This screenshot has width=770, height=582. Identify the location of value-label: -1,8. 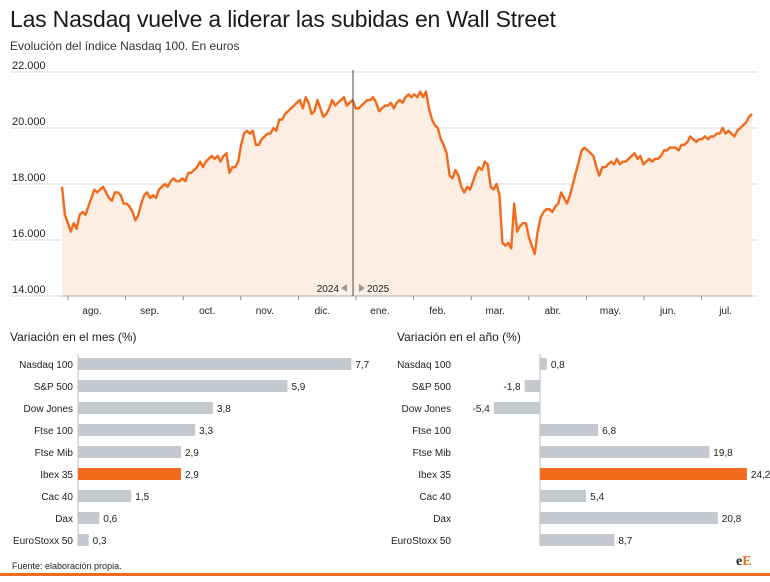
(512, 387).